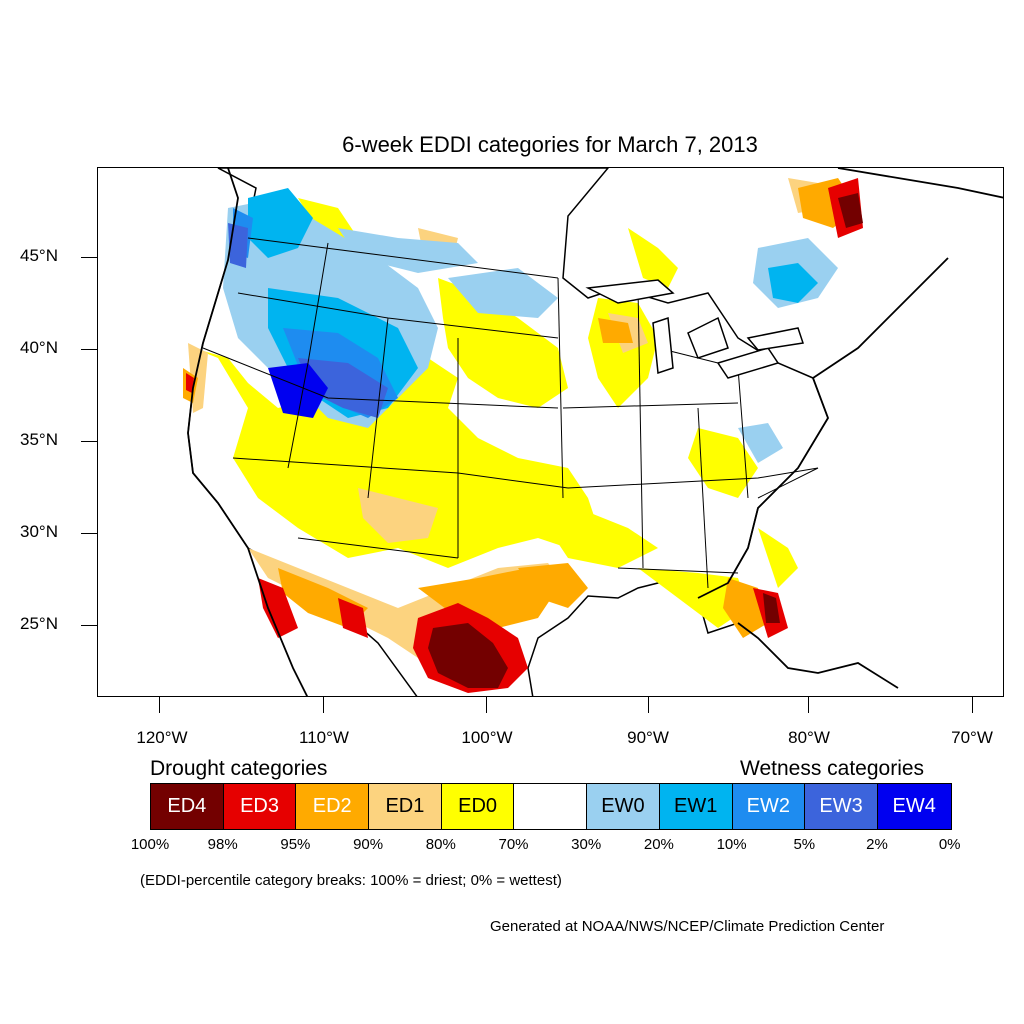 The image size is (1024, 1024). Describe the element at coordinates (39, 531) in the screenshot. I see `lat-label: 30°N` at that location.